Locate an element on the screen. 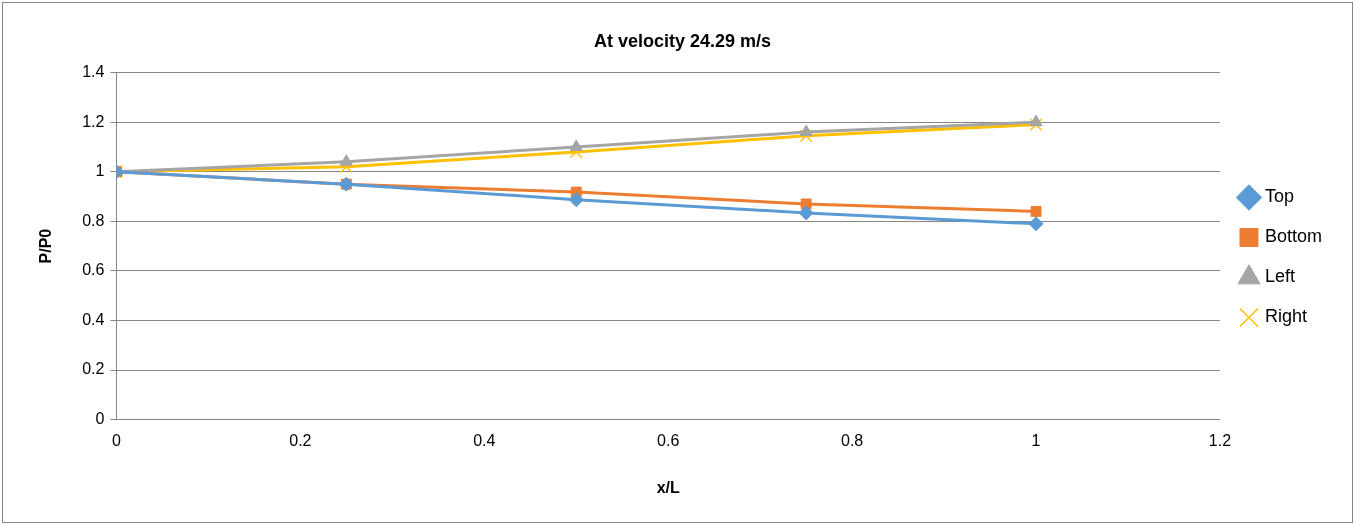 The height and width of the screenshot is (525, 1355). y-tick-label: 0.4 is located at coordinates (93, 319).